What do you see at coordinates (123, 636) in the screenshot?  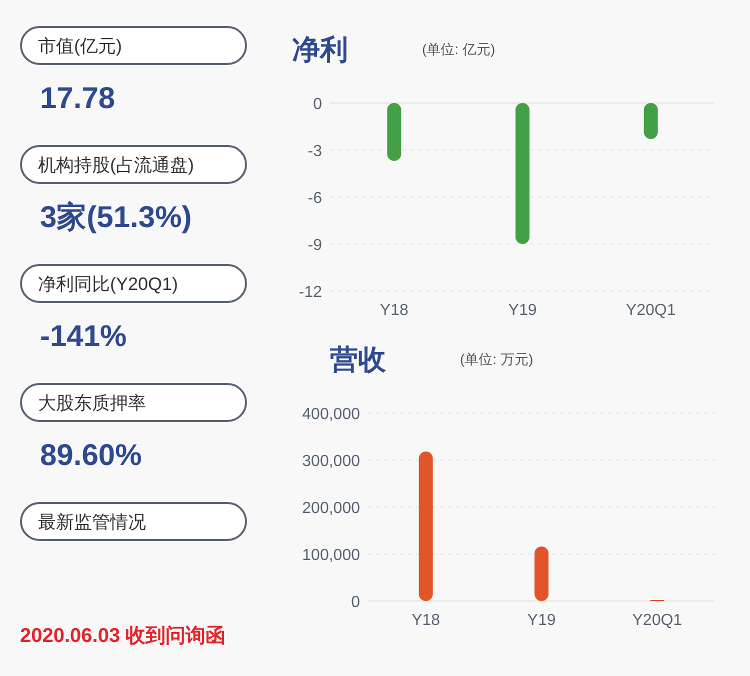 I see `text: 2020.06.03 收到问询函` at bounding box center [123, 636].